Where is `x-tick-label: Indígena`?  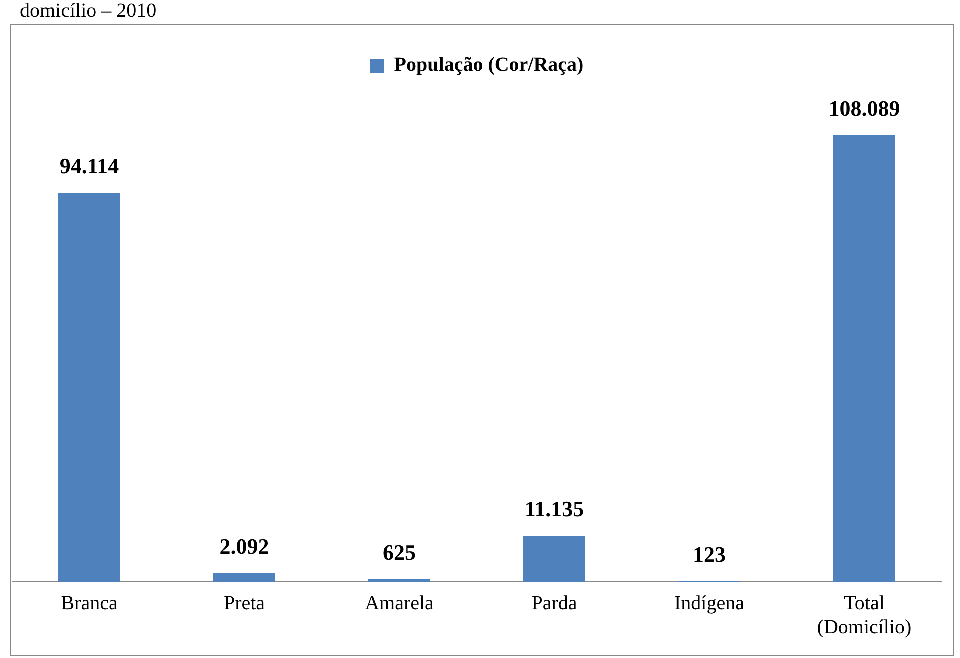
x-tick-label: Indígena is located at coordinates (709, 603).